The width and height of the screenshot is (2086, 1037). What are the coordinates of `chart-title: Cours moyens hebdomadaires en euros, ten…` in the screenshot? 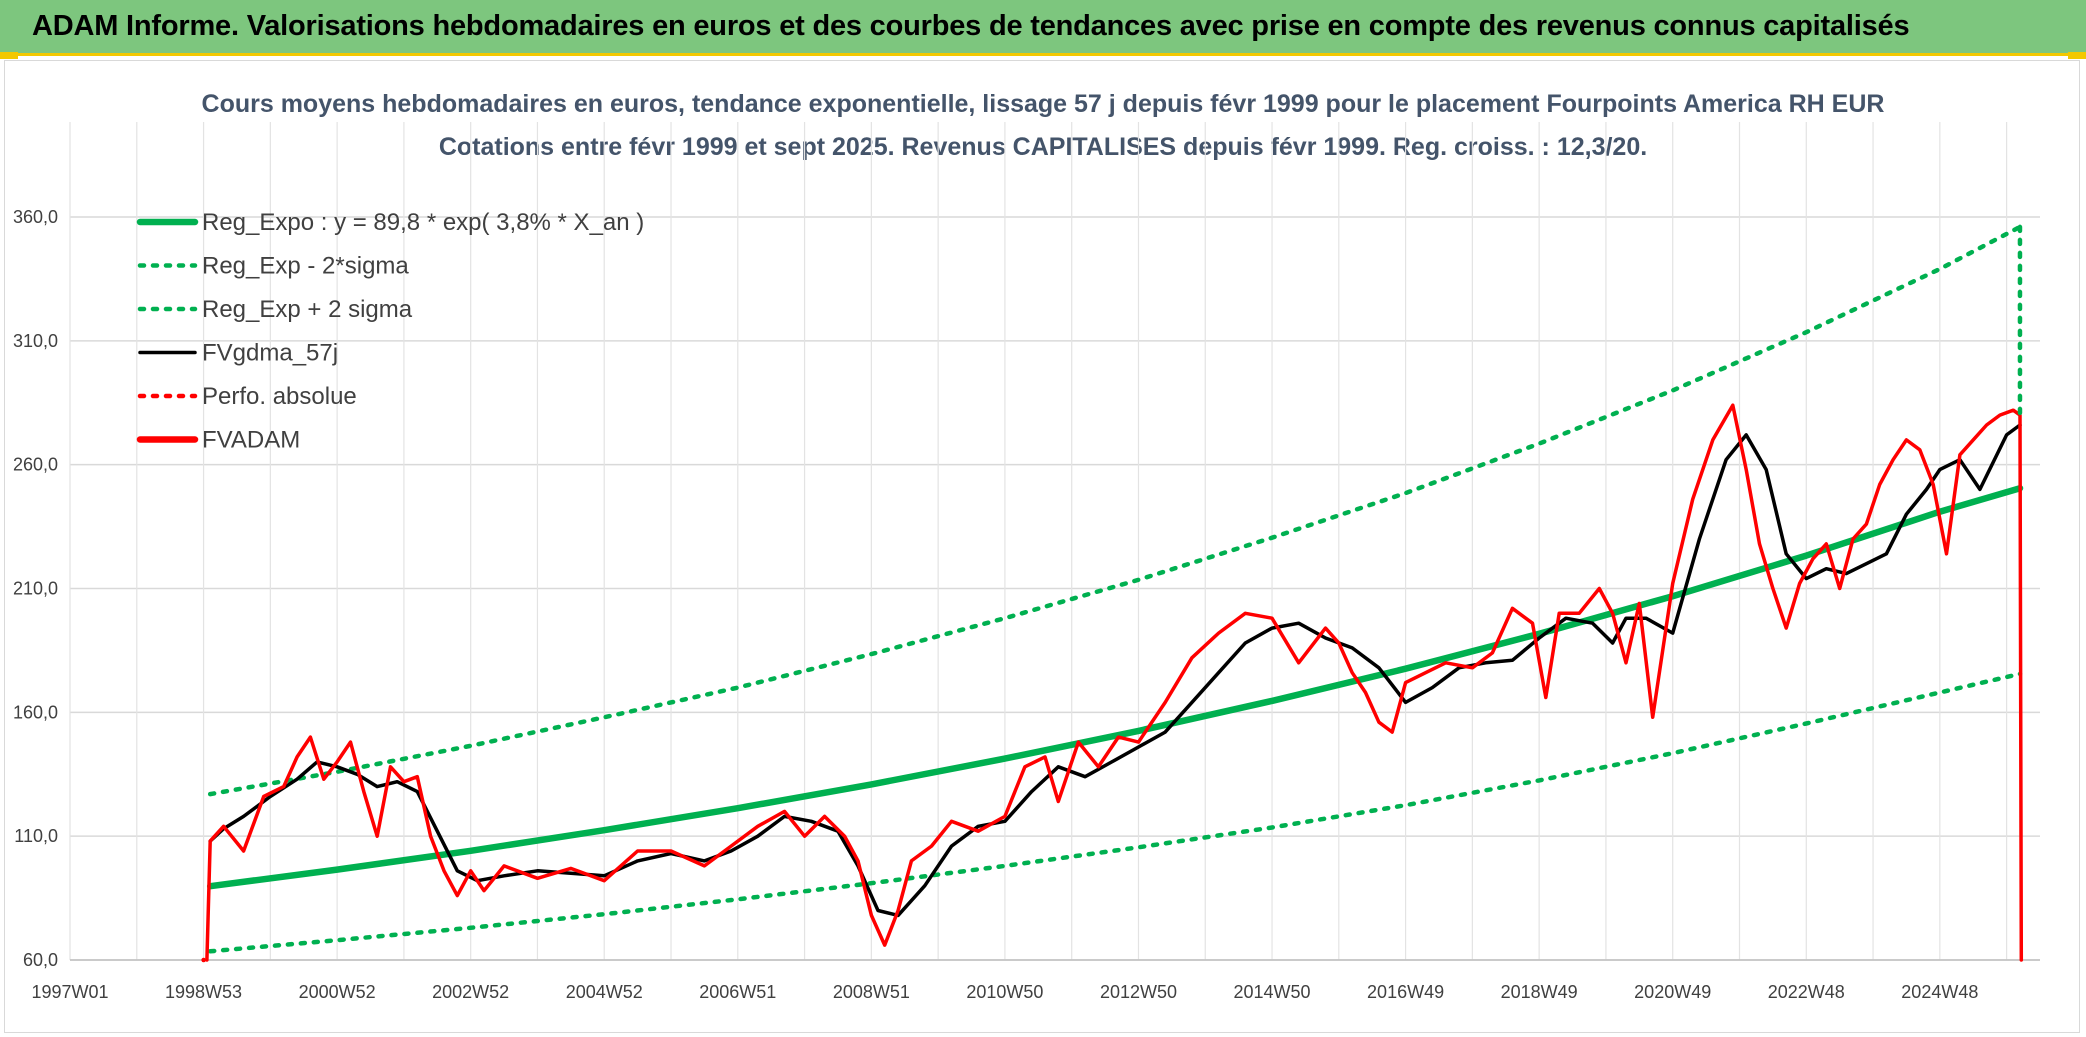 It's located at (1043, 104).